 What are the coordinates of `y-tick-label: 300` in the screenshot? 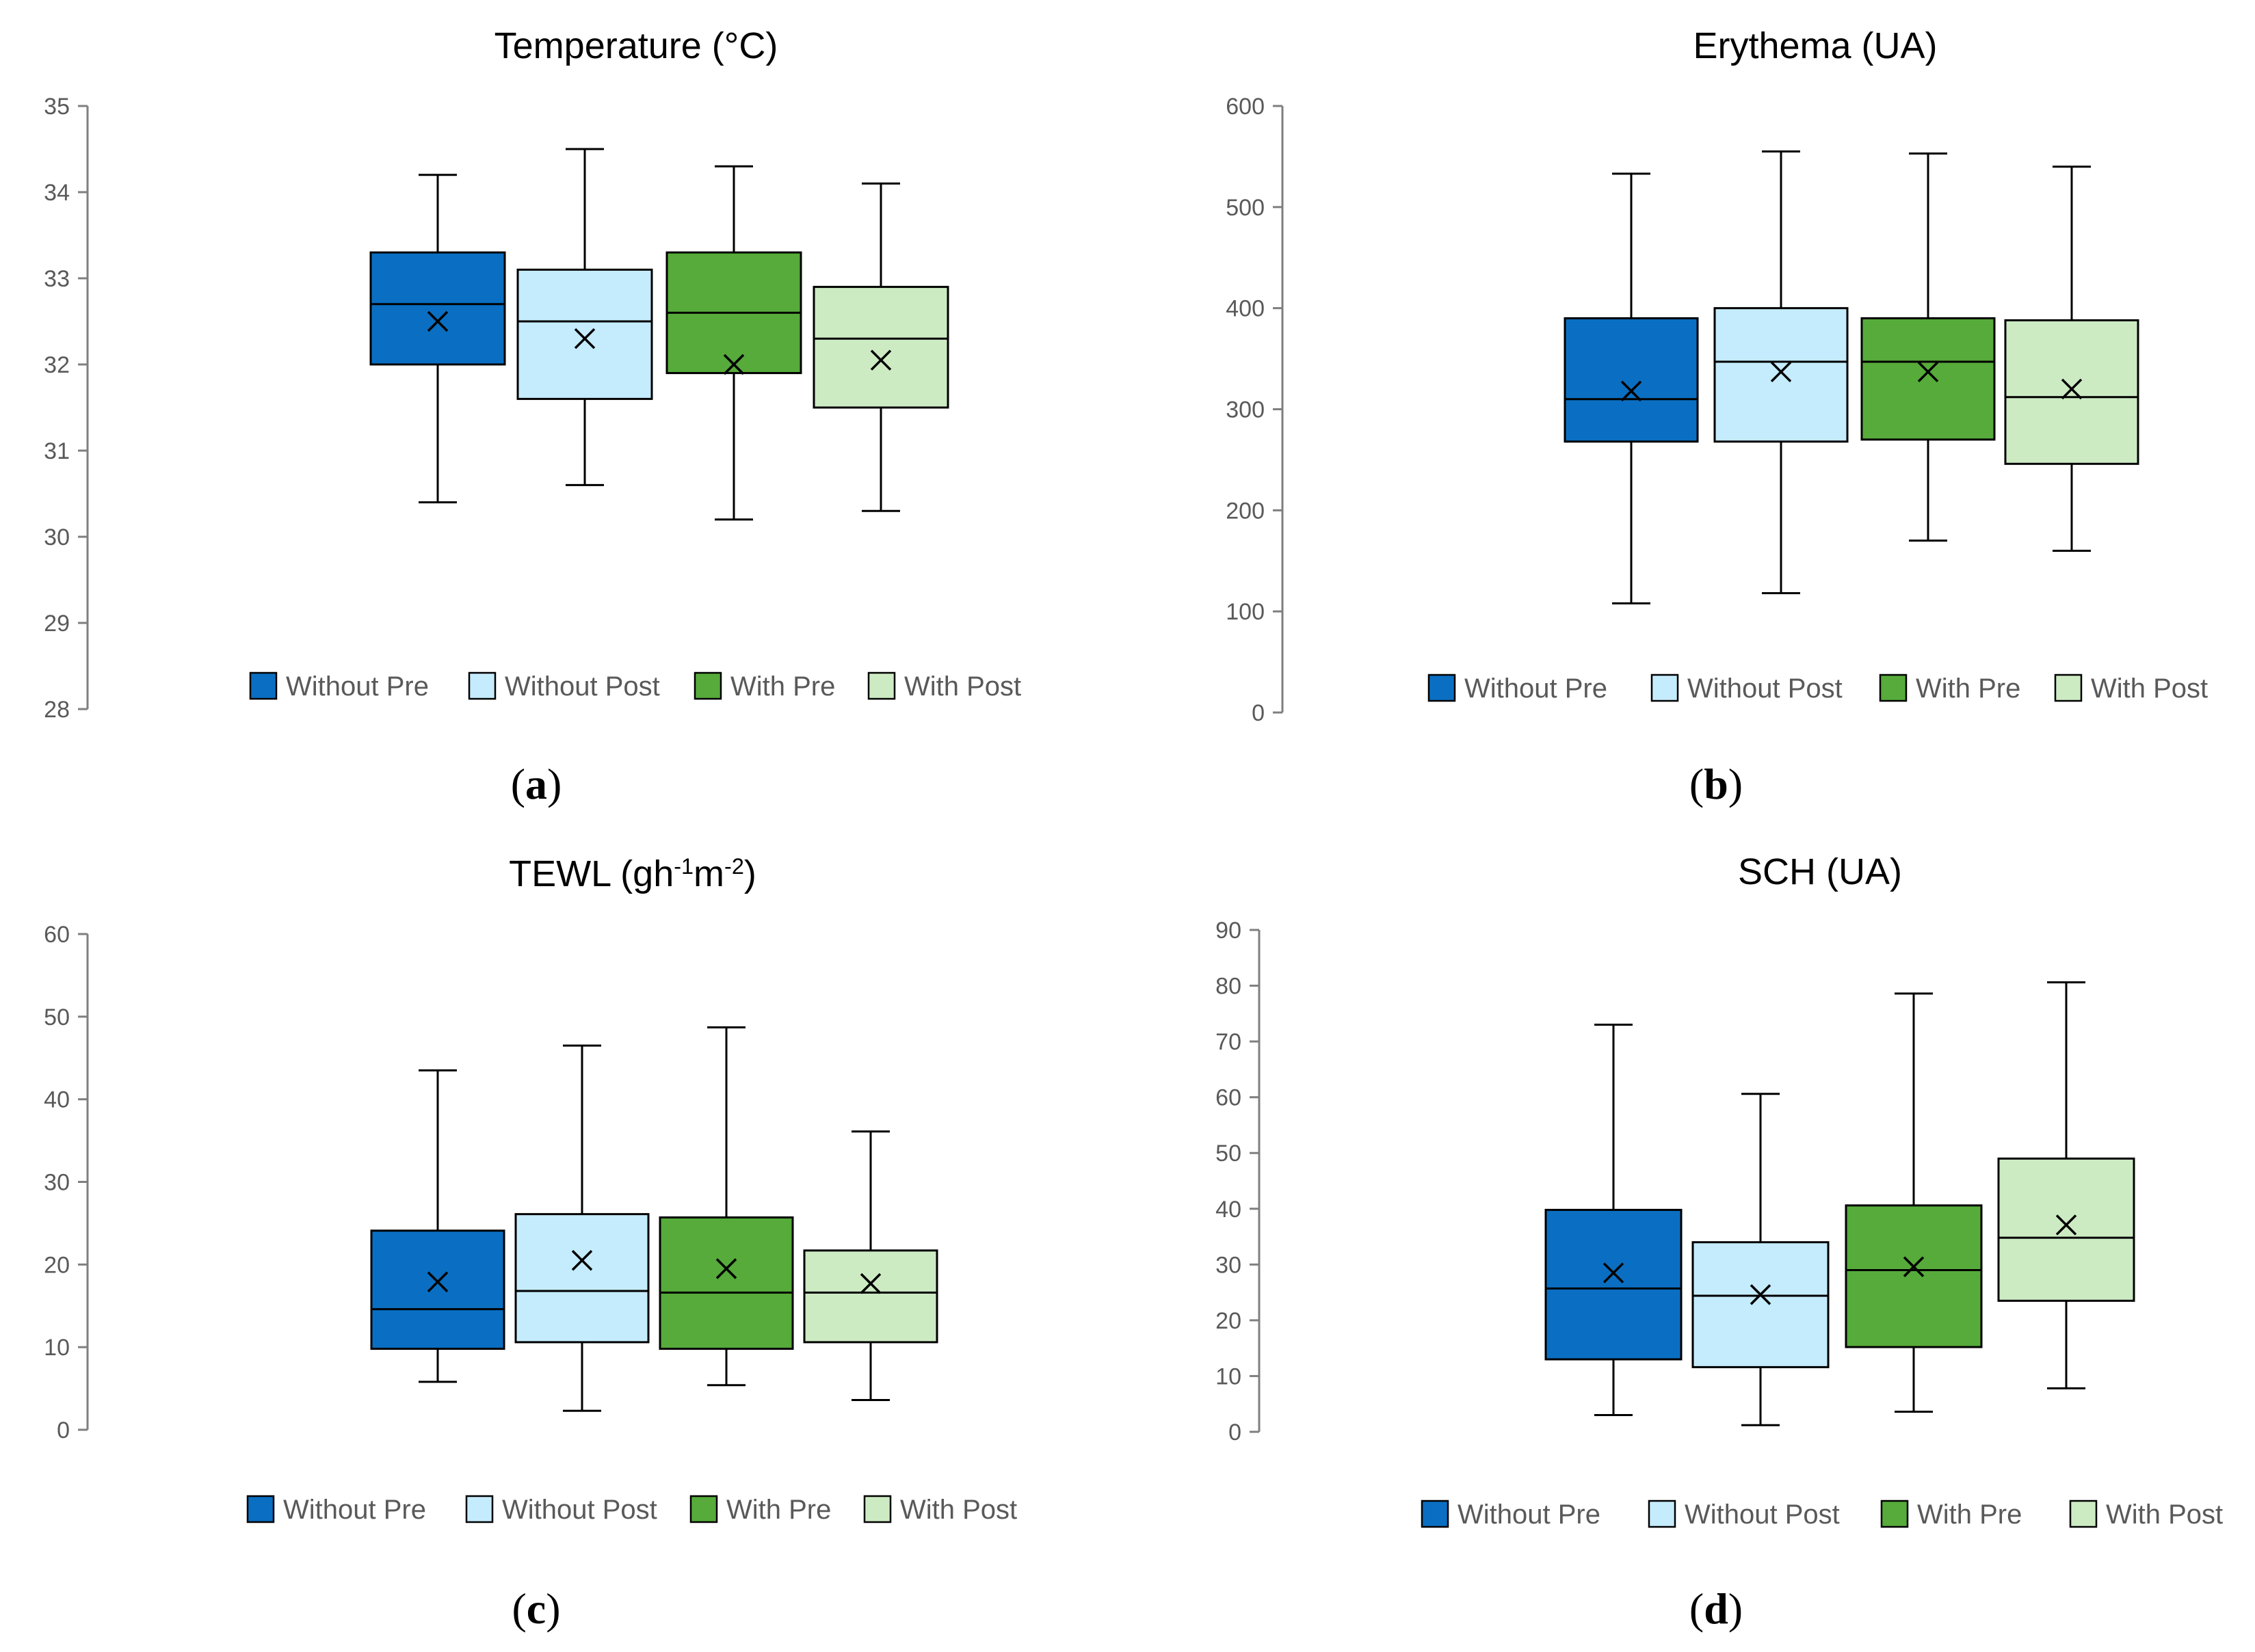 It's located at (1245, 410).